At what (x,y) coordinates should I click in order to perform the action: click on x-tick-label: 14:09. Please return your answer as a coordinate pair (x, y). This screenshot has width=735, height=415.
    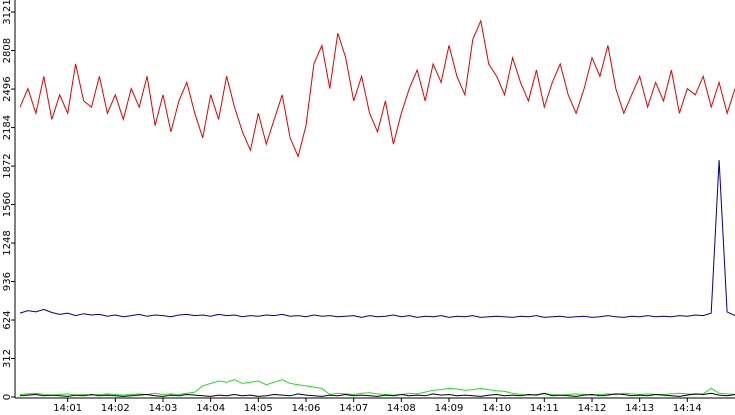
    Looking at the image, I should click on (449, 408).